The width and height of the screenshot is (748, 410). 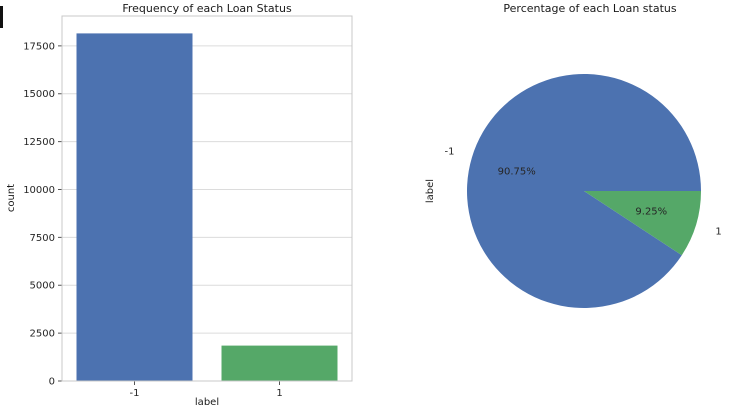 I want to click on pie-wedge-label: -1, so click(x=450, y=151).